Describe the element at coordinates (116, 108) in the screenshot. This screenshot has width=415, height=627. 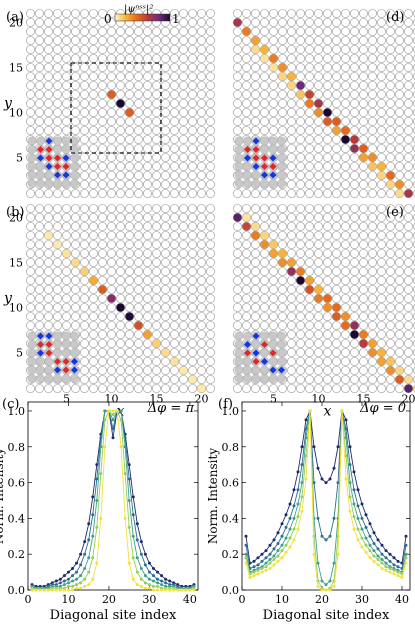
I see `dashed-box` at that location.